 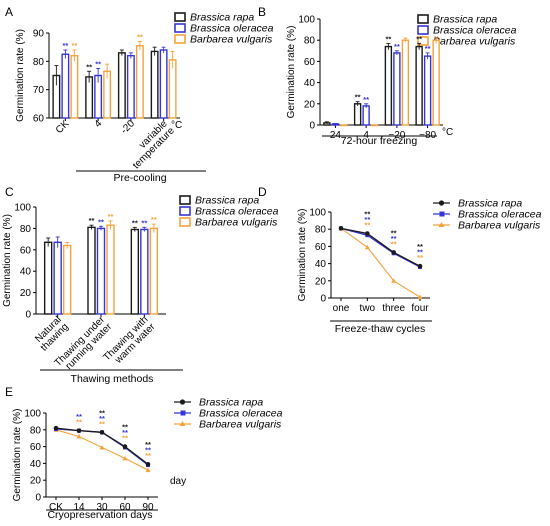 I want to click on x-tick-label: -20, so click(x=128, y=127).